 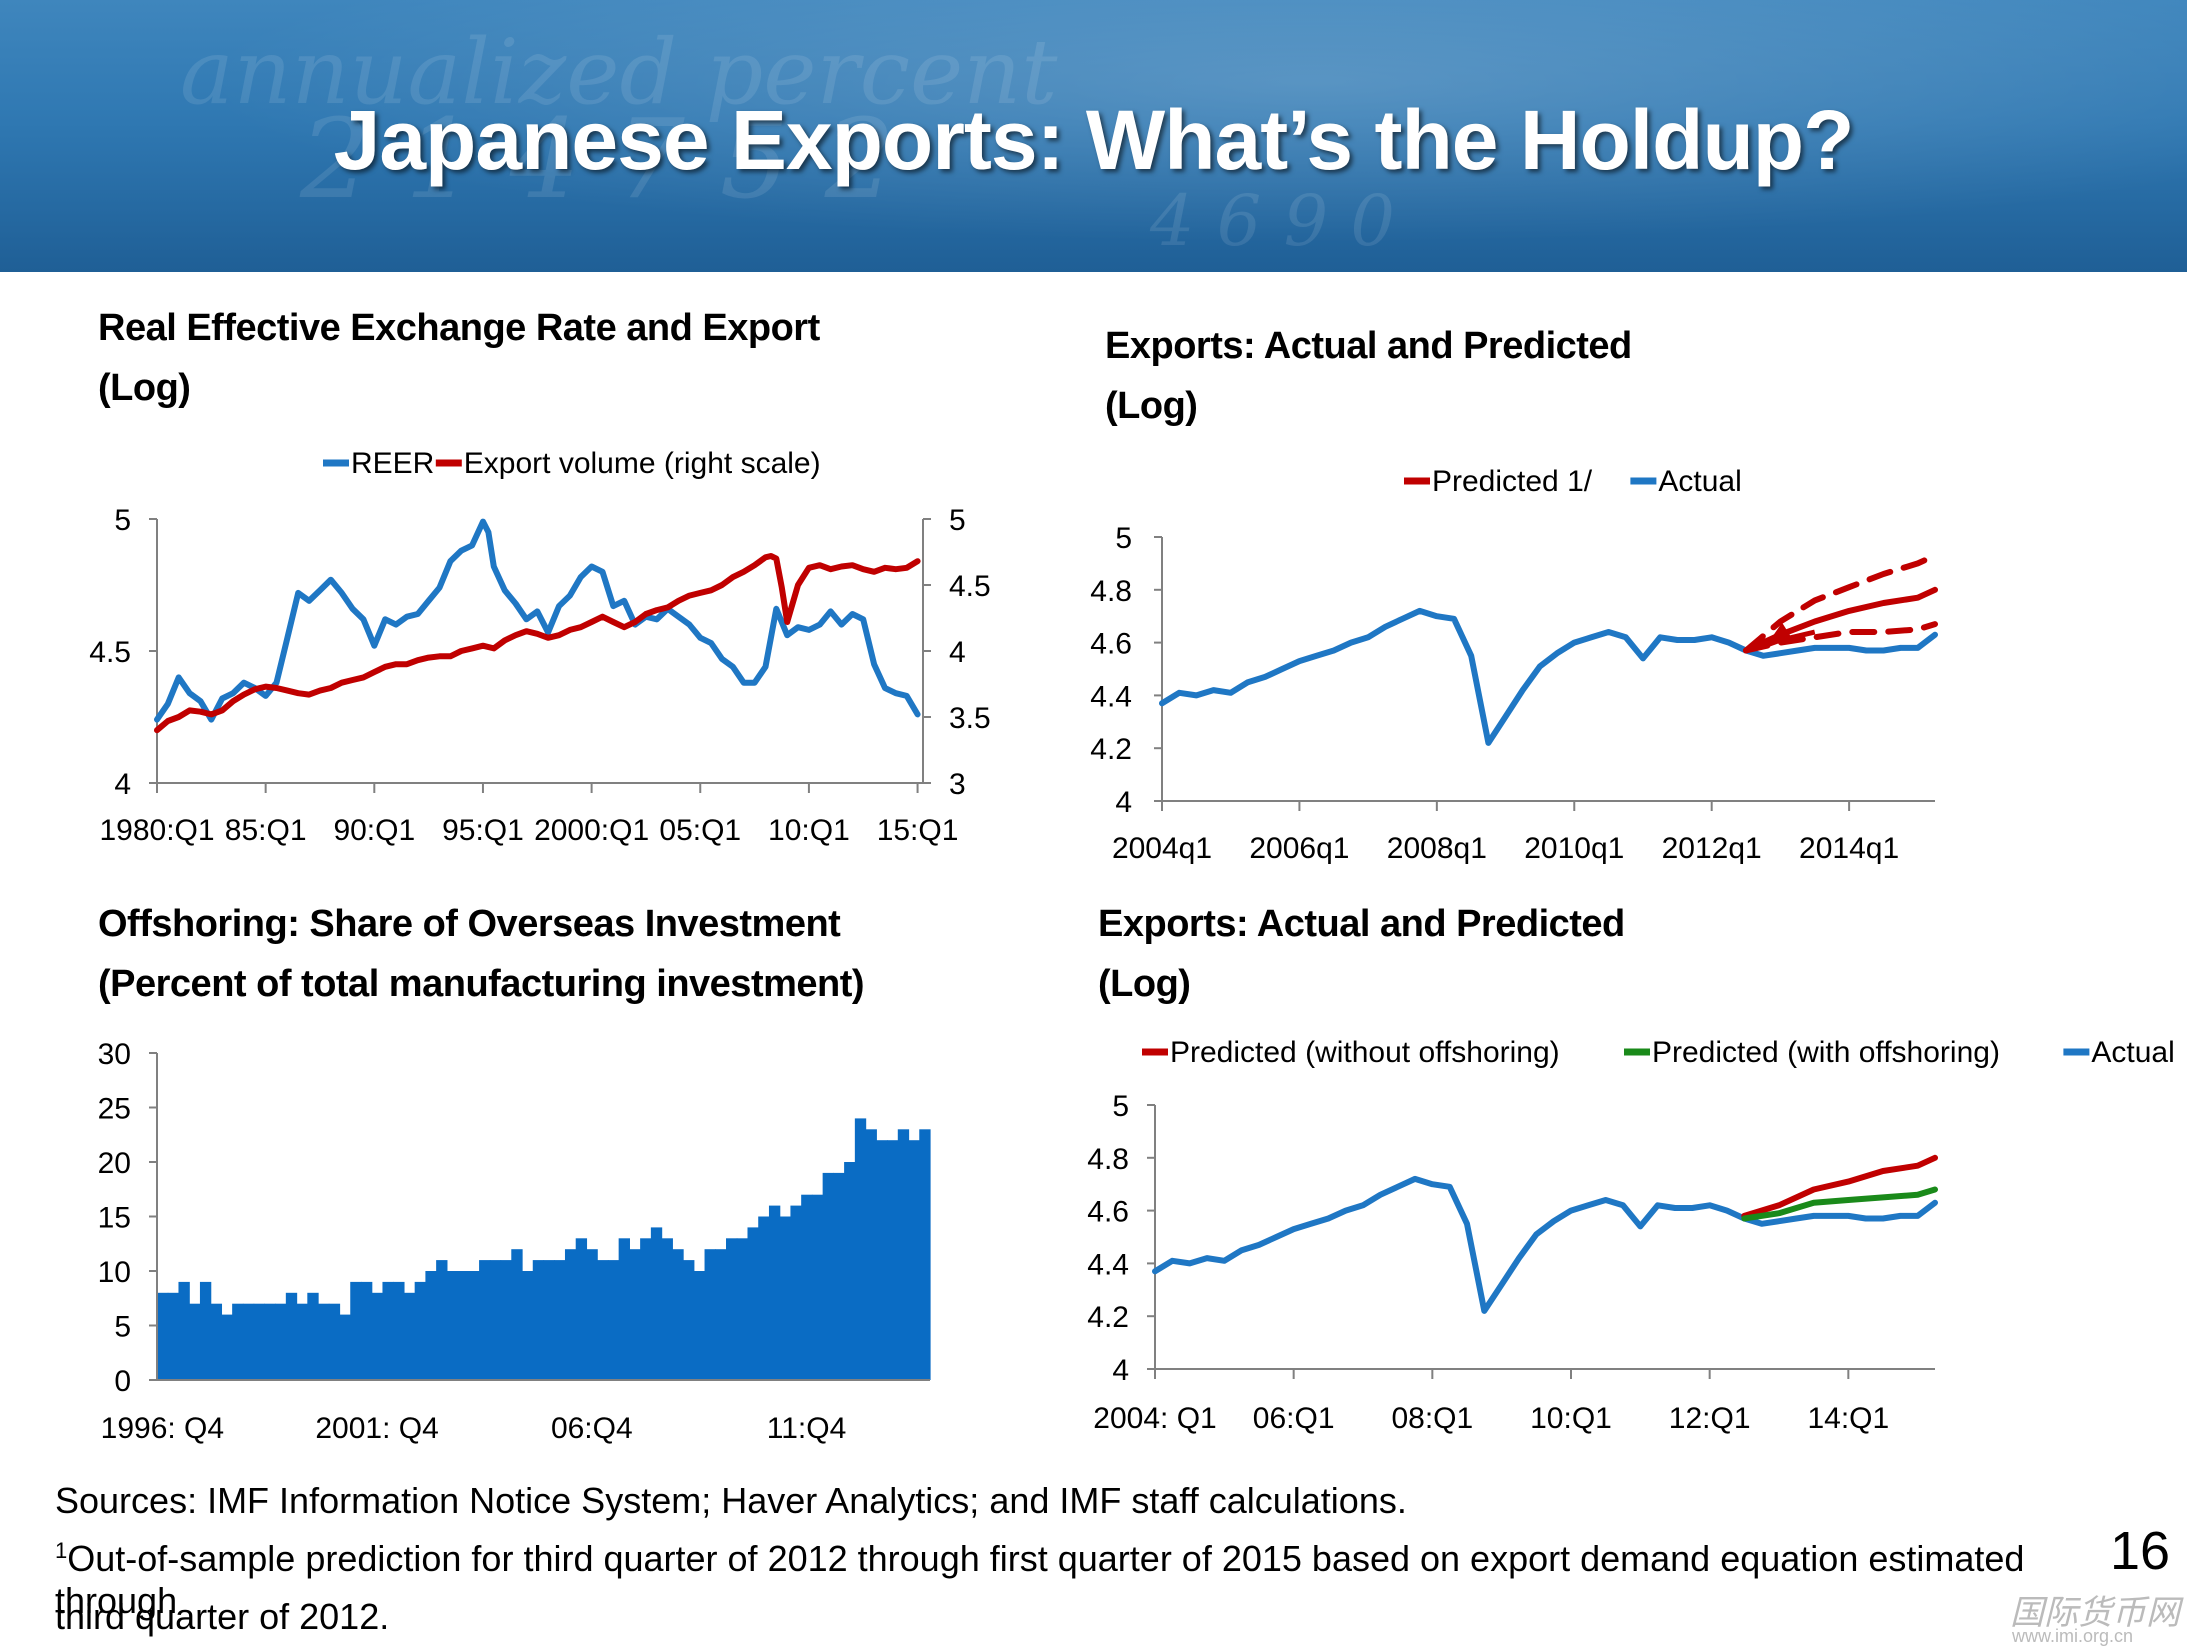 What do you see at coordinates (483, 830) in the screenshot?
I see `x-tick-label: 95:Q1` at bounding box center [483, 830].